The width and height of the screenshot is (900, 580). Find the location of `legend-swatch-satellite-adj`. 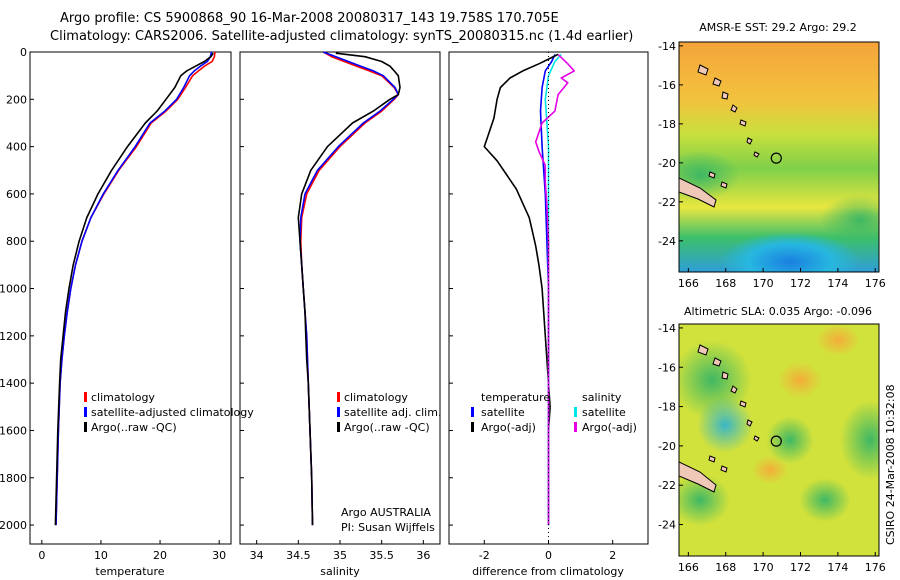

legend-swatch-satellite-adj is located at coordinates (338, 412).